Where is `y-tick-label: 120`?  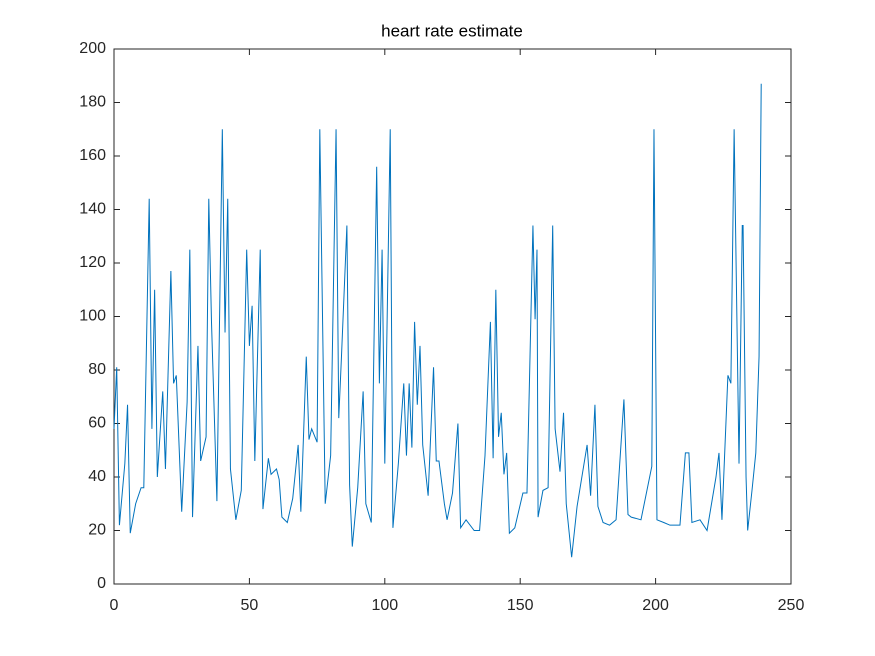 y-tick-label: 120 is located at coordinates (92, 262).